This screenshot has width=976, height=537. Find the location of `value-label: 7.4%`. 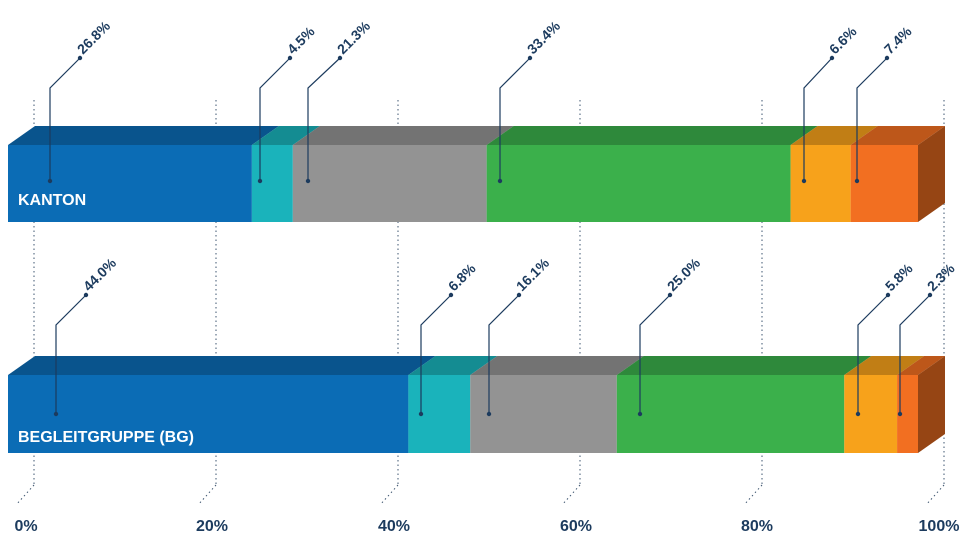

value-label: 7.4% is located at coordinates (898, 40).